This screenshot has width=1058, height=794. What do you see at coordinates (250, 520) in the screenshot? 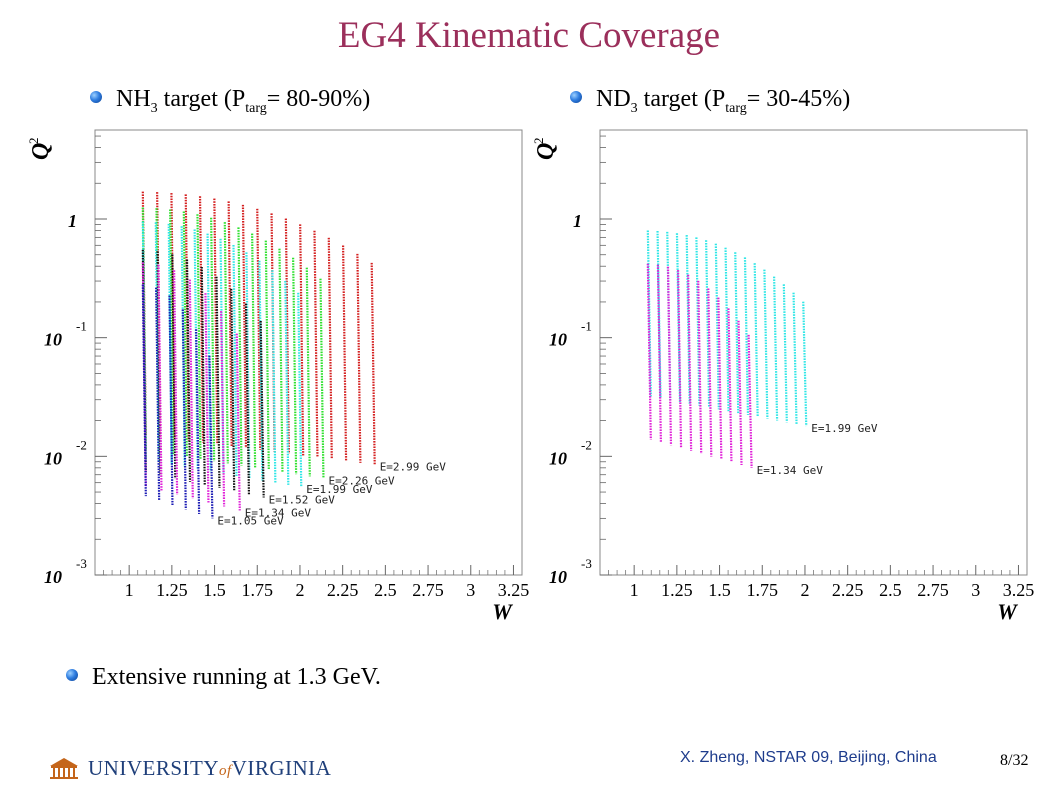
I see `series-label: E=1.05 GeV` at bounding box center [250, 520].